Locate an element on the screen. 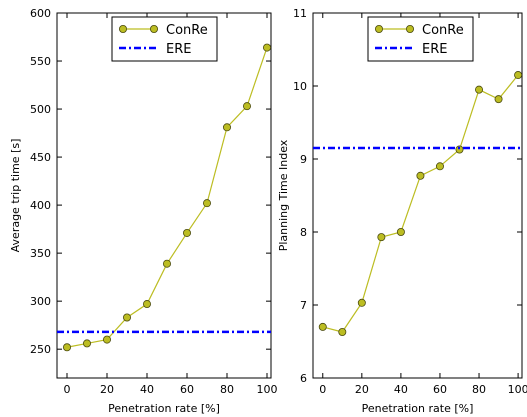 The height and width of the screenshot is (417, 527). y-tick-label: 550 is located at coordinates (40, 61).